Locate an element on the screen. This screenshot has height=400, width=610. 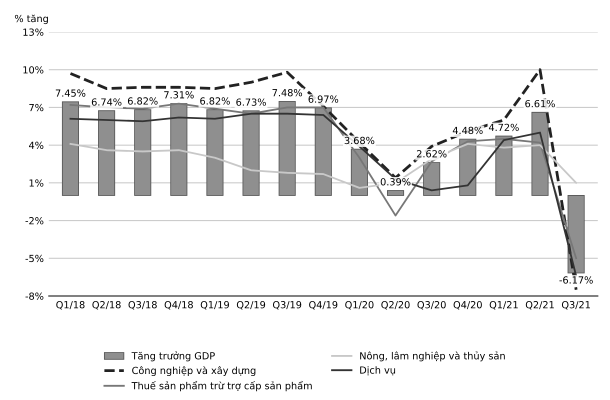
x-tick-label: Q2/21 is located at coordinates (540, 305).